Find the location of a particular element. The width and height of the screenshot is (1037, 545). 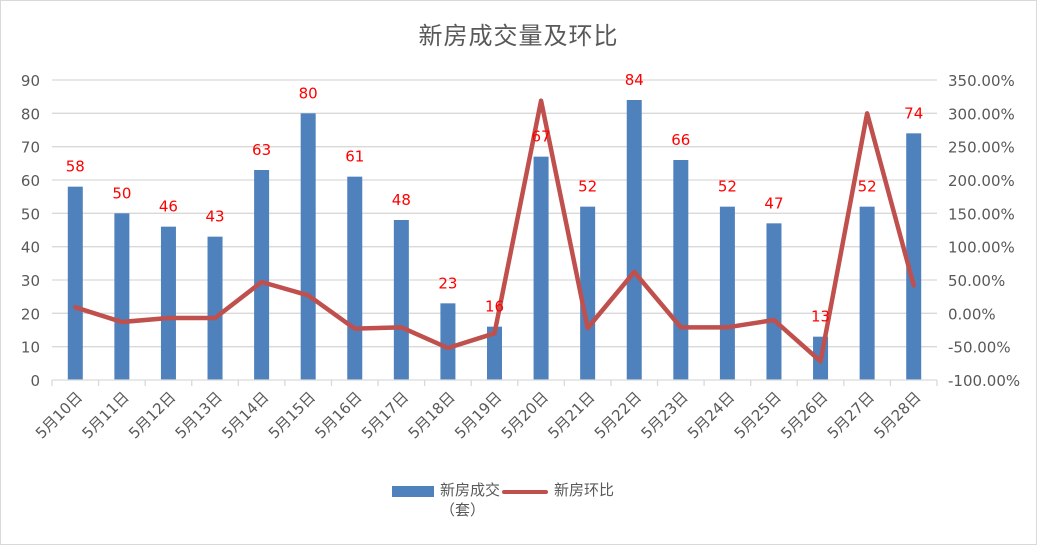

x-axis-tick: 5月13日 is located at coordinates (199, 415).